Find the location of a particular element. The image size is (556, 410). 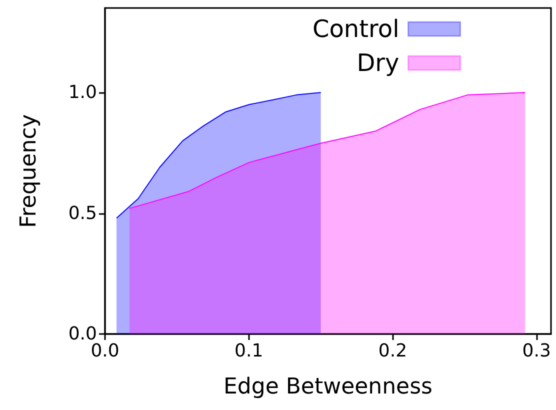

x-tick-label: 0.3 is located at coordinates (536, 351).